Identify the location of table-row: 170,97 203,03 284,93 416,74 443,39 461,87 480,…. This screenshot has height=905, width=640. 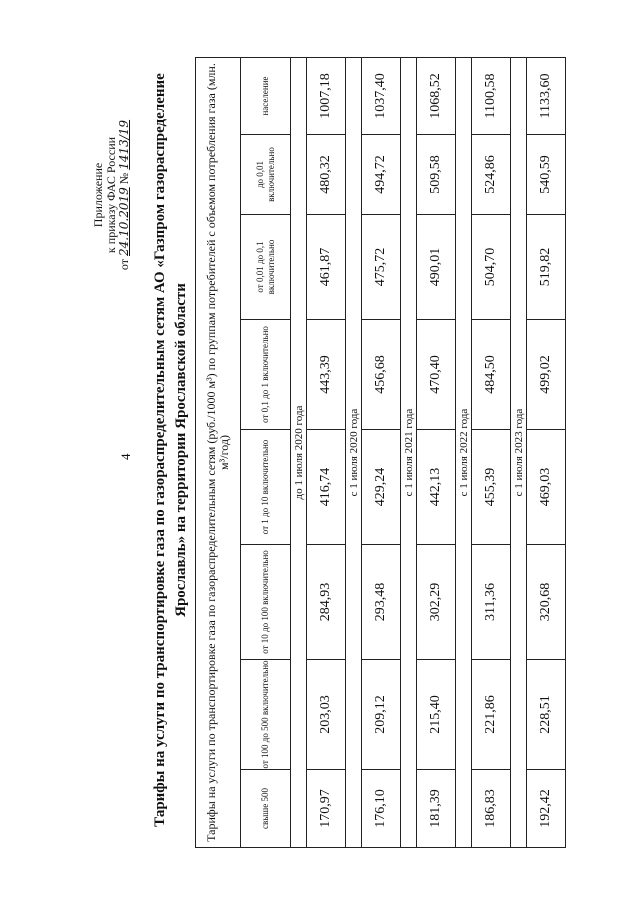
(326, 452).